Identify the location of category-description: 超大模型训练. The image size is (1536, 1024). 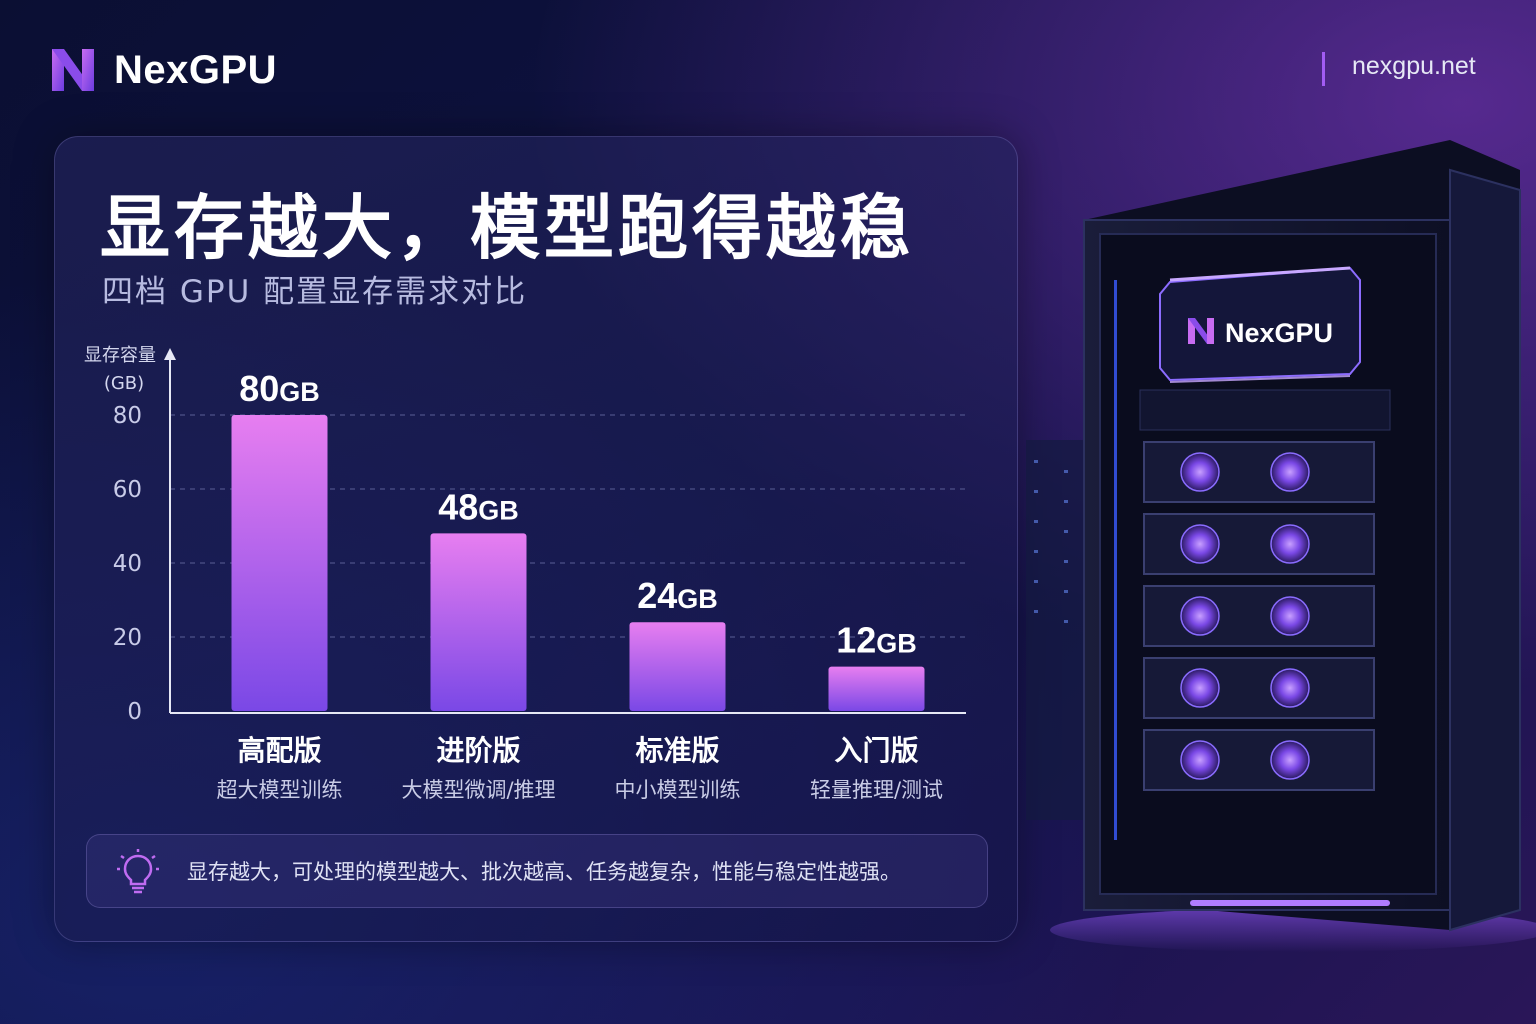
(280, 790).